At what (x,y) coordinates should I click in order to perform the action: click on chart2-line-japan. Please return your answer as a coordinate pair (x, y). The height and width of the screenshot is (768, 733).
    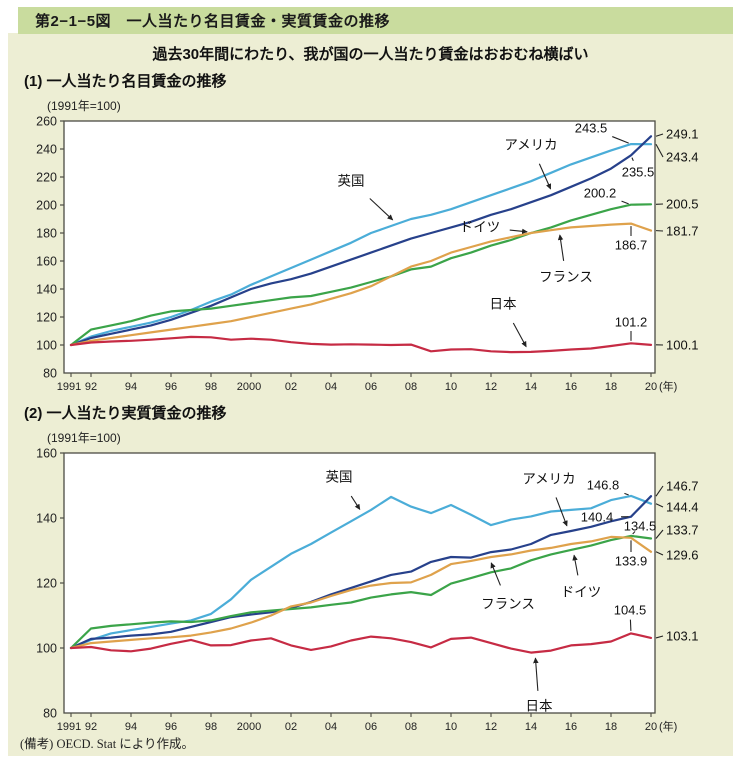
    Looking at the image, I should click on (361, 643).